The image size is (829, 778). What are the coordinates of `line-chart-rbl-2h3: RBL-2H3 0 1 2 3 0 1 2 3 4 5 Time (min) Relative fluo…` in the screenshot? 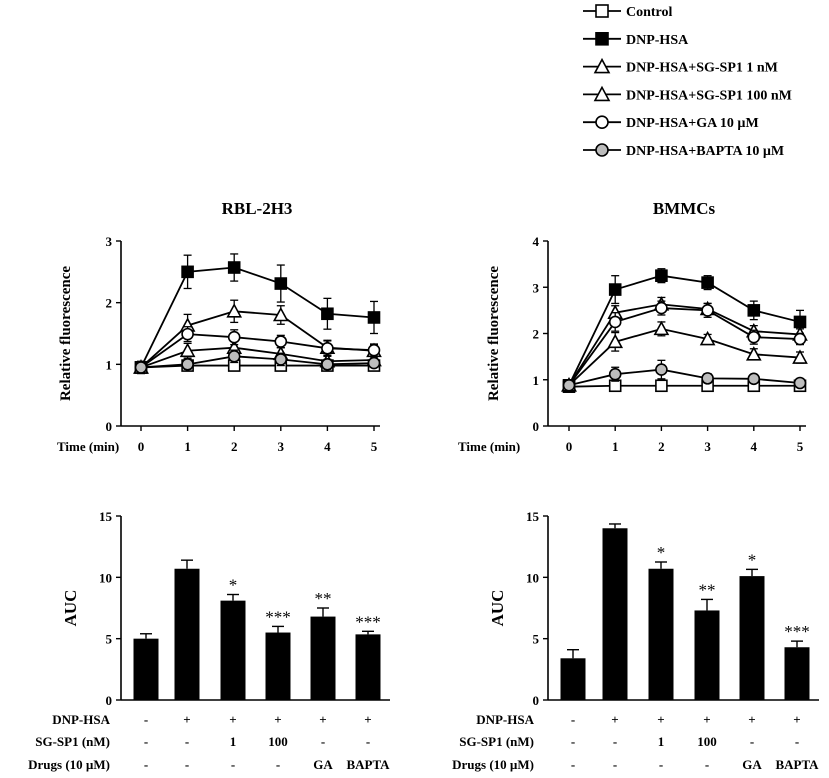 It's located at (219, 326).